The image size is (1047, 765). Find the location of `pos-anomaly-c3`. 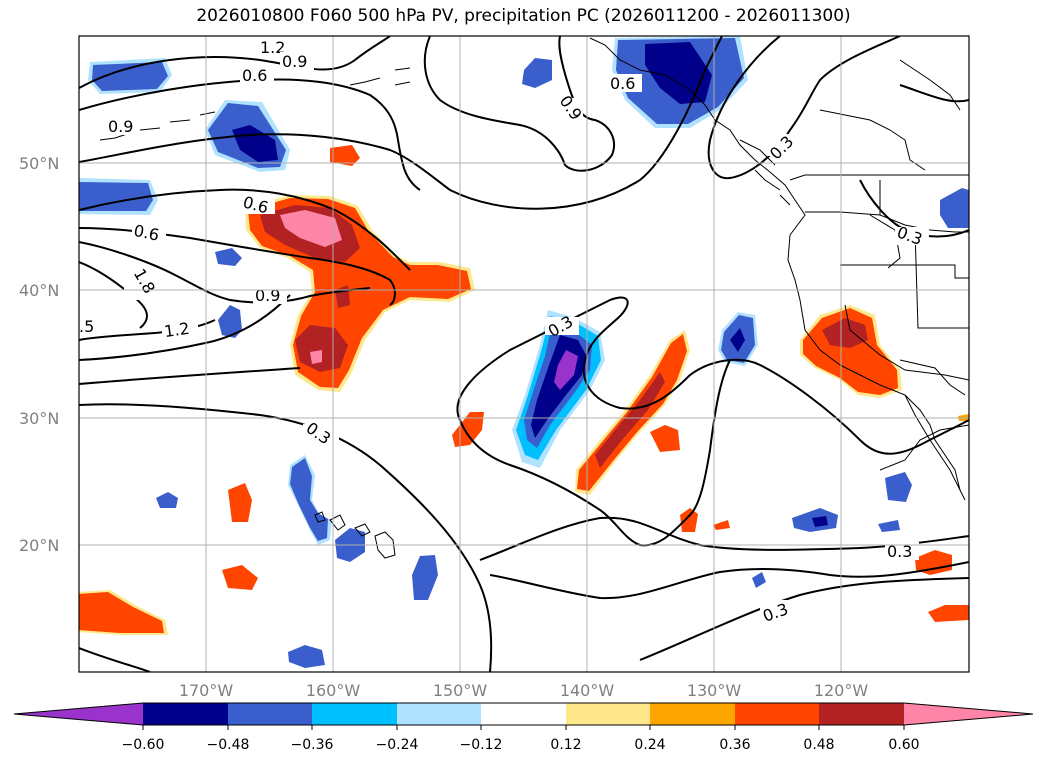

pos-anomaly-c3 is located at coordinates (665, 438).